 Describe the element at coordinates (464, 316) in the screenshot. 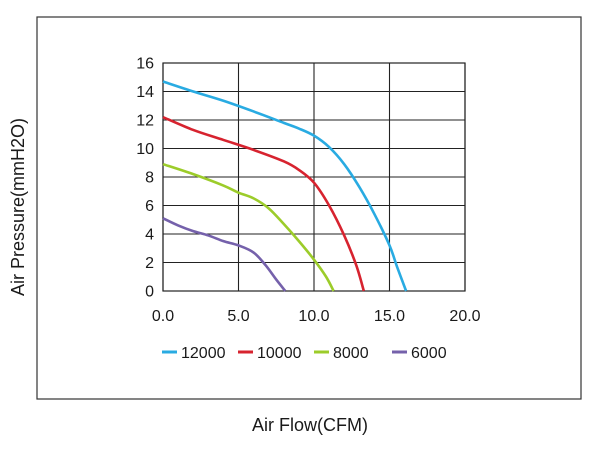

I see `x-tick-label: 20.0` at that location.